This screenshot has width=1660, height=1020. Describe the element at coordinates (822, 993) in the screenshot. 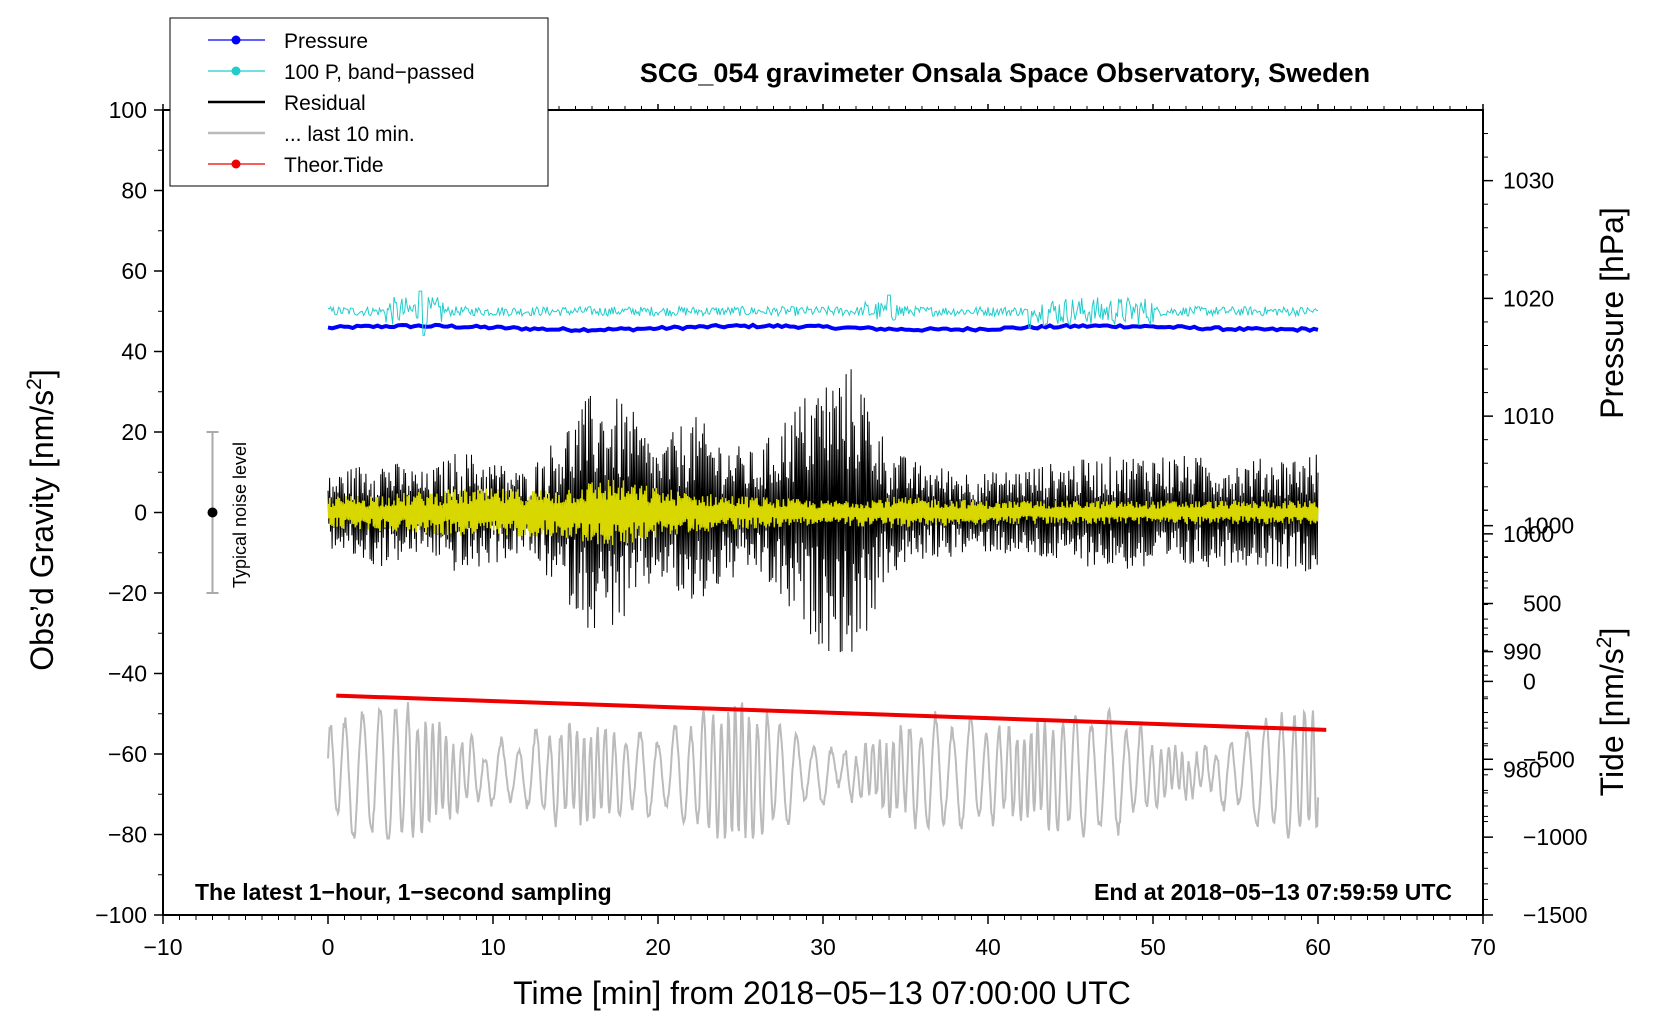

I see `x-axis-title: Time [min] from 2018−05−13 07:00:00 UTC` at that location.